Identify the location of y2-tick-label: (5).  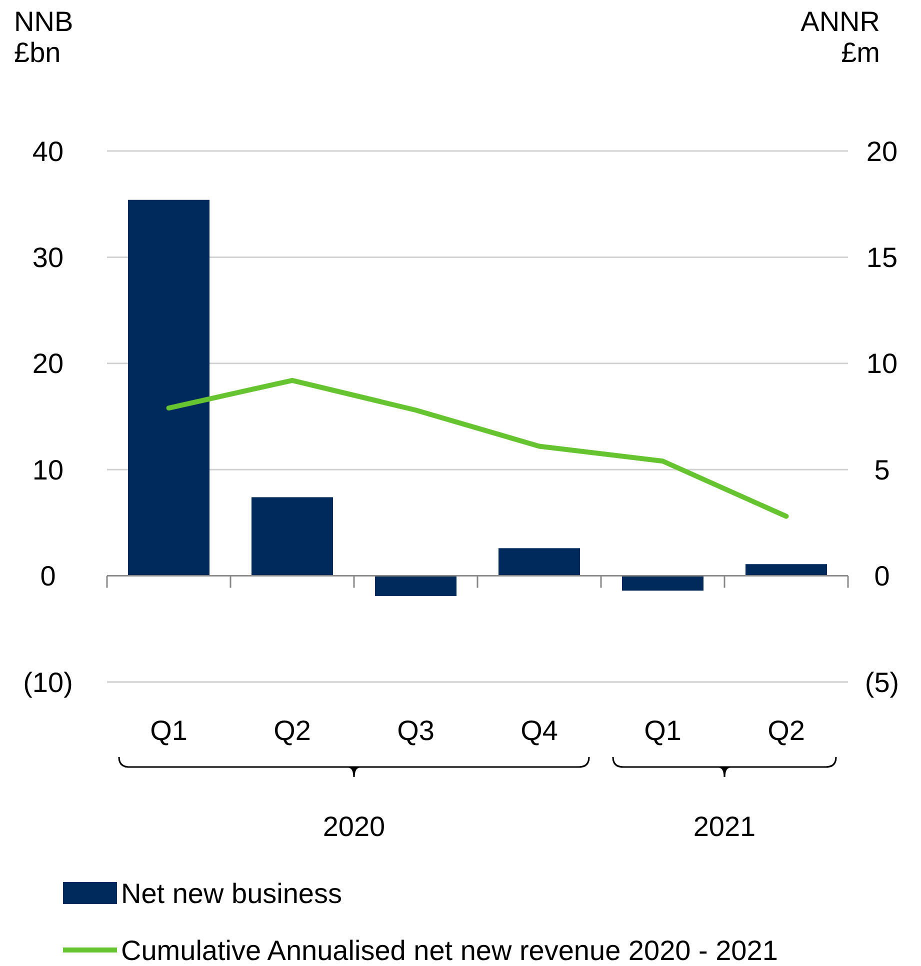
(882, 682).